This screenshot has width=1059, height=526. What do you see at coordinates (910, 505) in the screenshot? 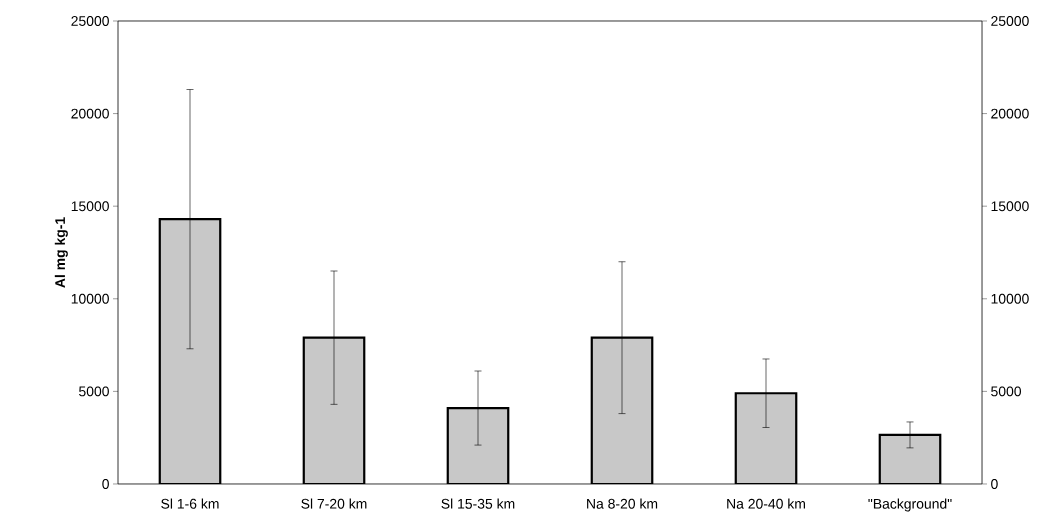
I see `x-tick-label: "Background"` at bounding box center [910, 505].